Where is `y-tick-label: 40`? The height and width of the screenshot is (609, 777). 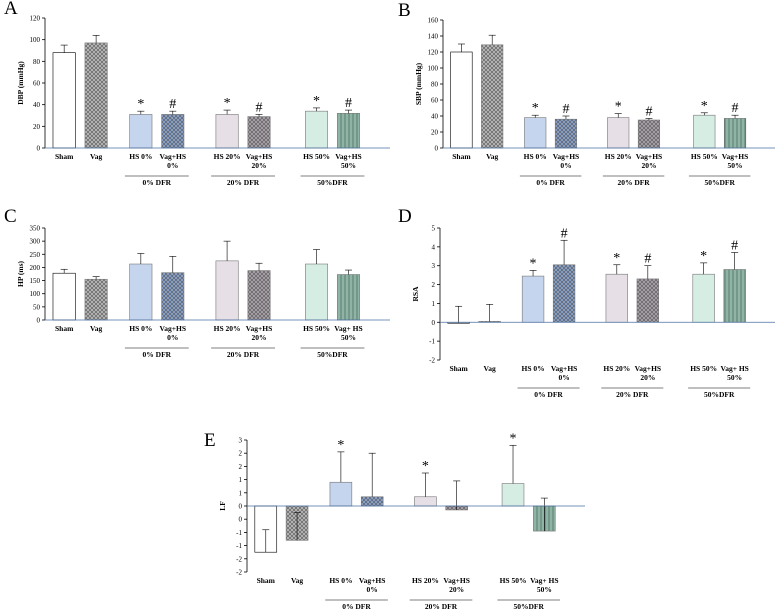 y-tick-label: 40 is located at coordinates (435, 117).